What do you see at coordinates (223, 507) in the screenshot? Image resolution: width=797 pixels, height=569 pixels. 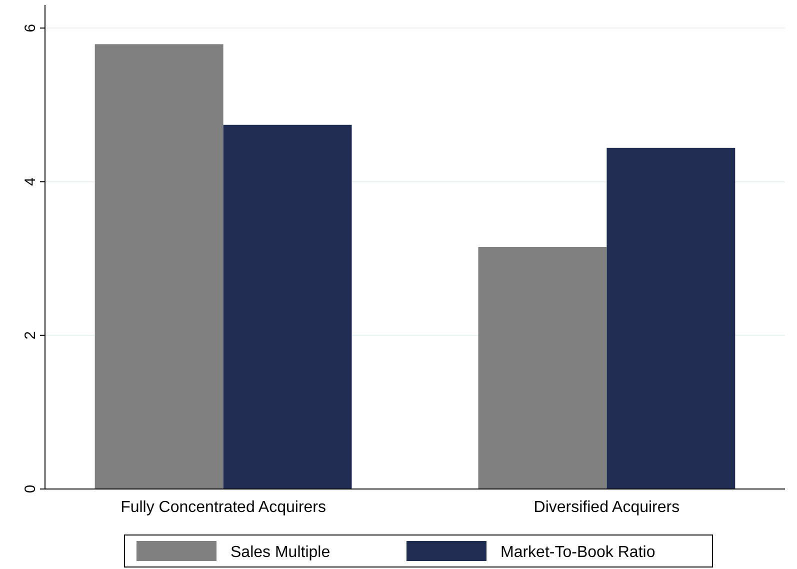 I see `x-tick-label: Fully Concentrated Acquirers` at bounding box center [223, 507].